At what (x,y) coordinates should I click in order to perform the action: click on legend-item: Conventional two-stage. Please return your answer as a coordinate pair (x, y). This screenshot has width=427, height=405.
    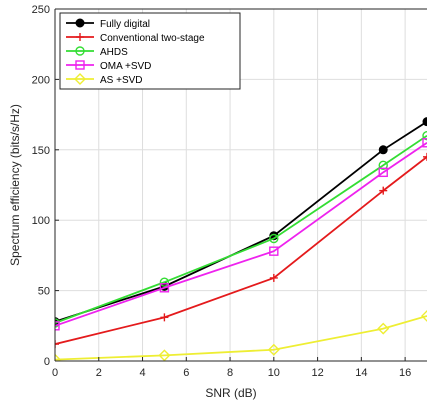
    Looking at the image, I should click on (135, 38).